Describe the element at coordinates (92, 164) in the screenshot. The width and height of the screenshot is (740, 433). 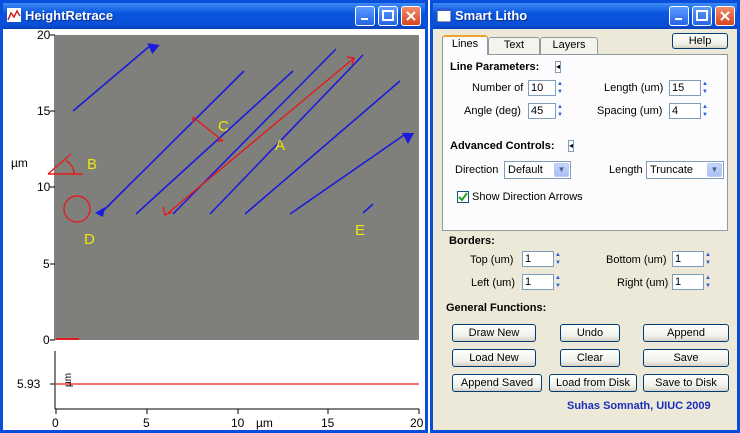
I see `annotation-b: B` at that location.